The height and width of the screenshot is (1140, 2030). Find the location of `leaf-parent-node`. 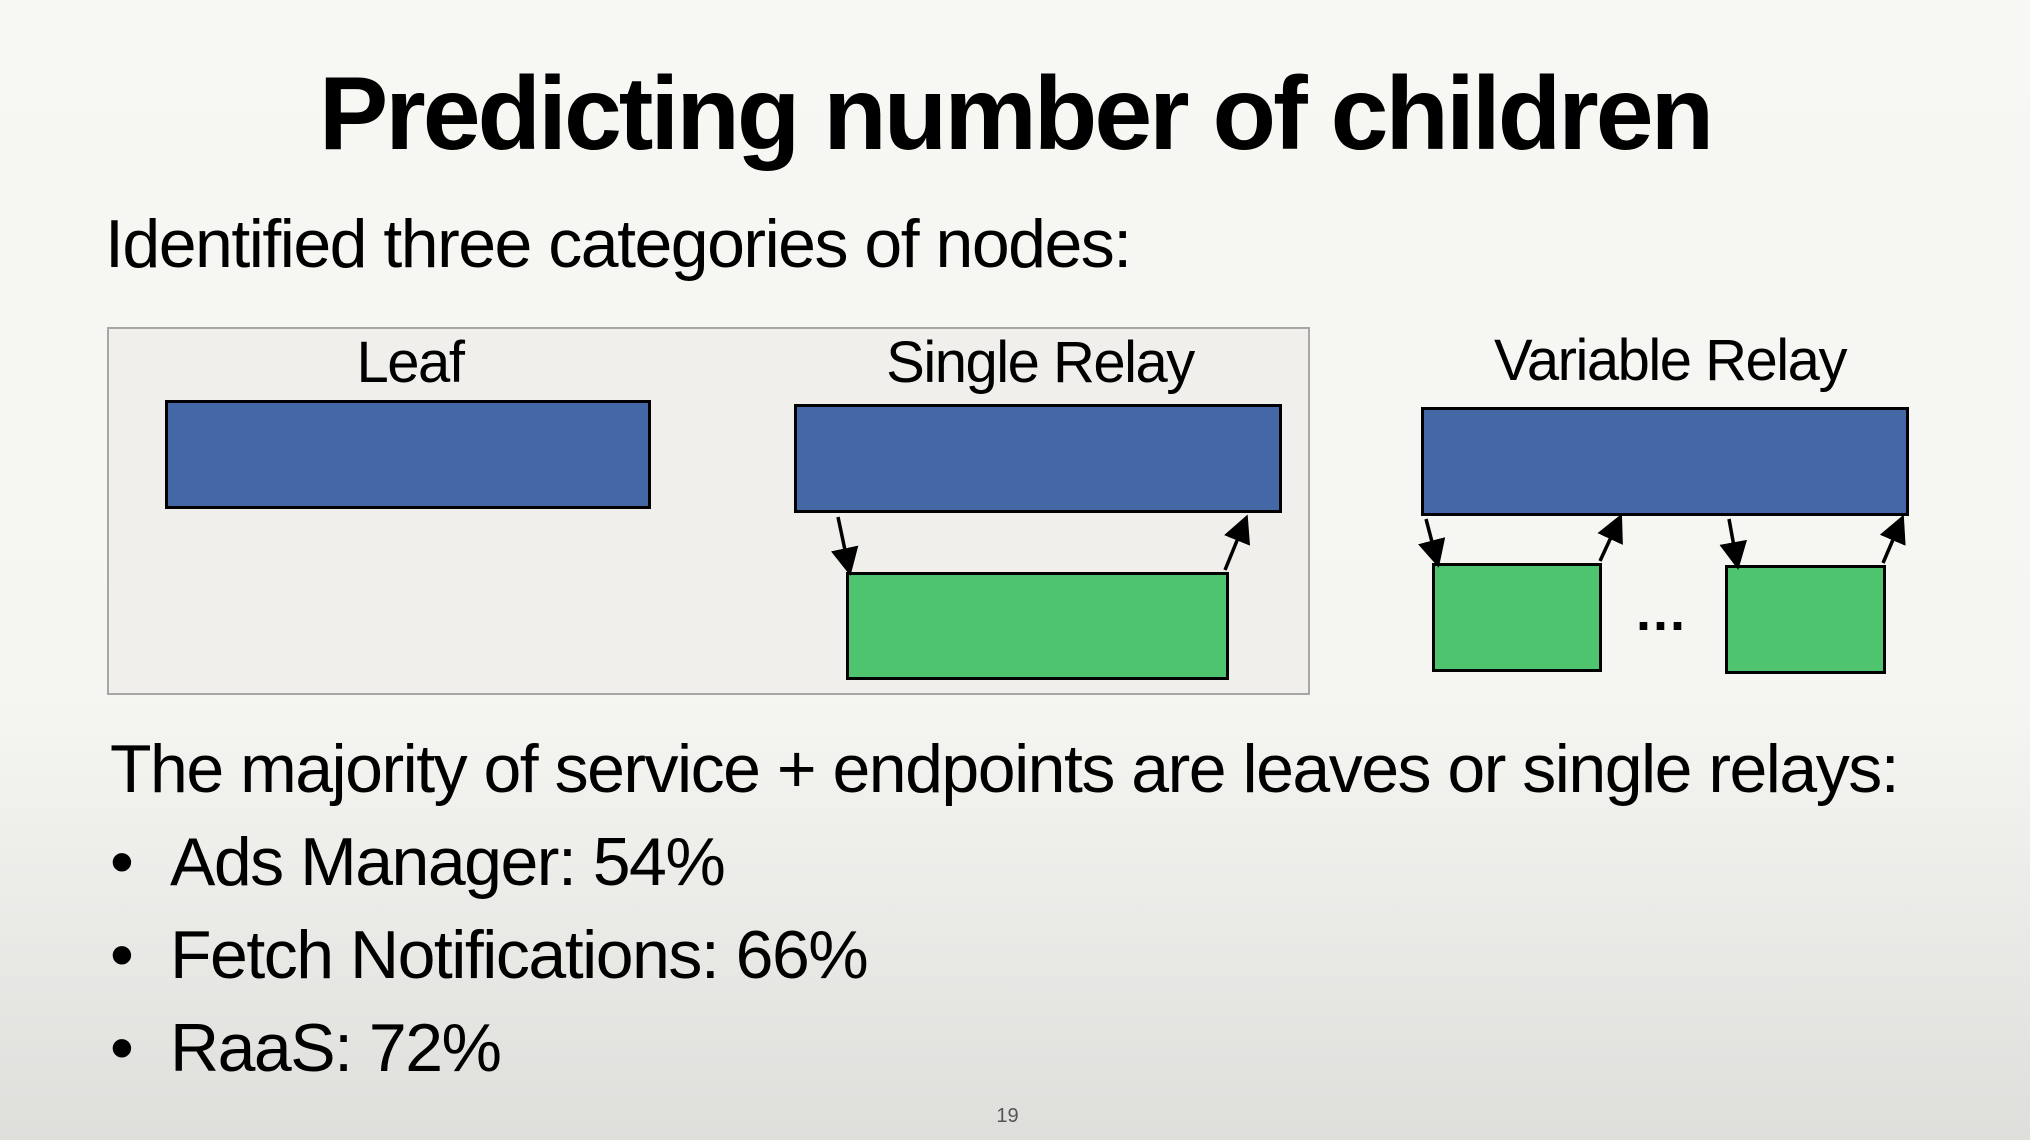

leaf-parent-node is located at coordinates (408, 454).